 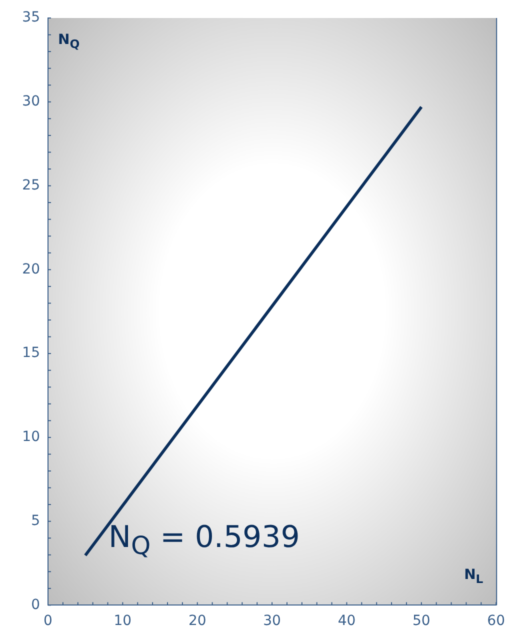 What do you see at coordinates (272, 621) in the screenshot?
I see `x-tick-label: 30` at bounding box center [272, 621].